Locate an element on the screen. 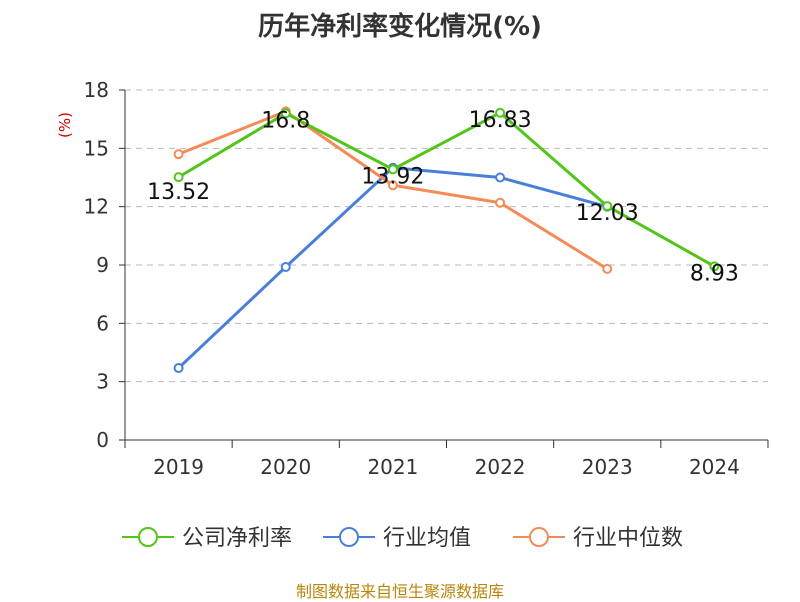 The width and height of the screenshot is (800, 602). legend-label: 行业中位数 is located at coordinates (628, 538).